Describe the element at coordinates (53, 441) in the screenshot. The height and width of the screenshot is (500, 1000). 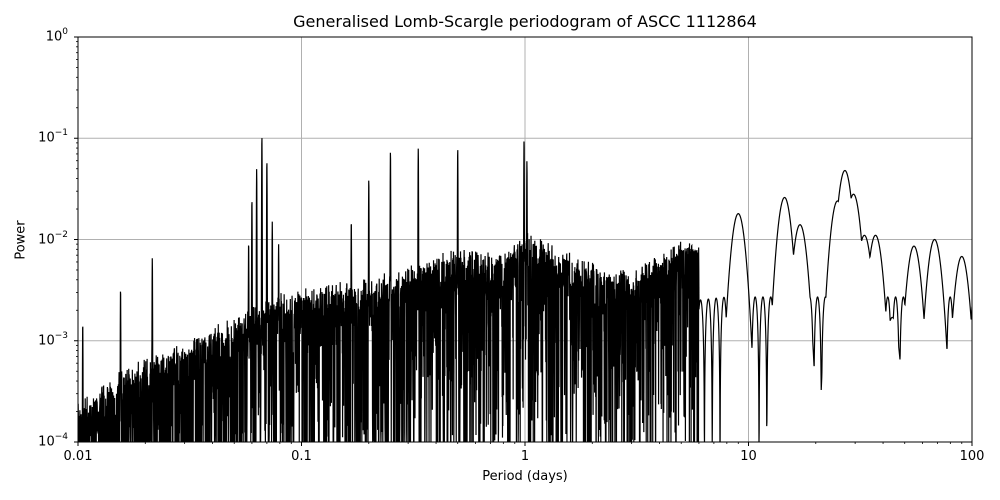
I see `y-tick-label: 10⁻⁴` at that location.